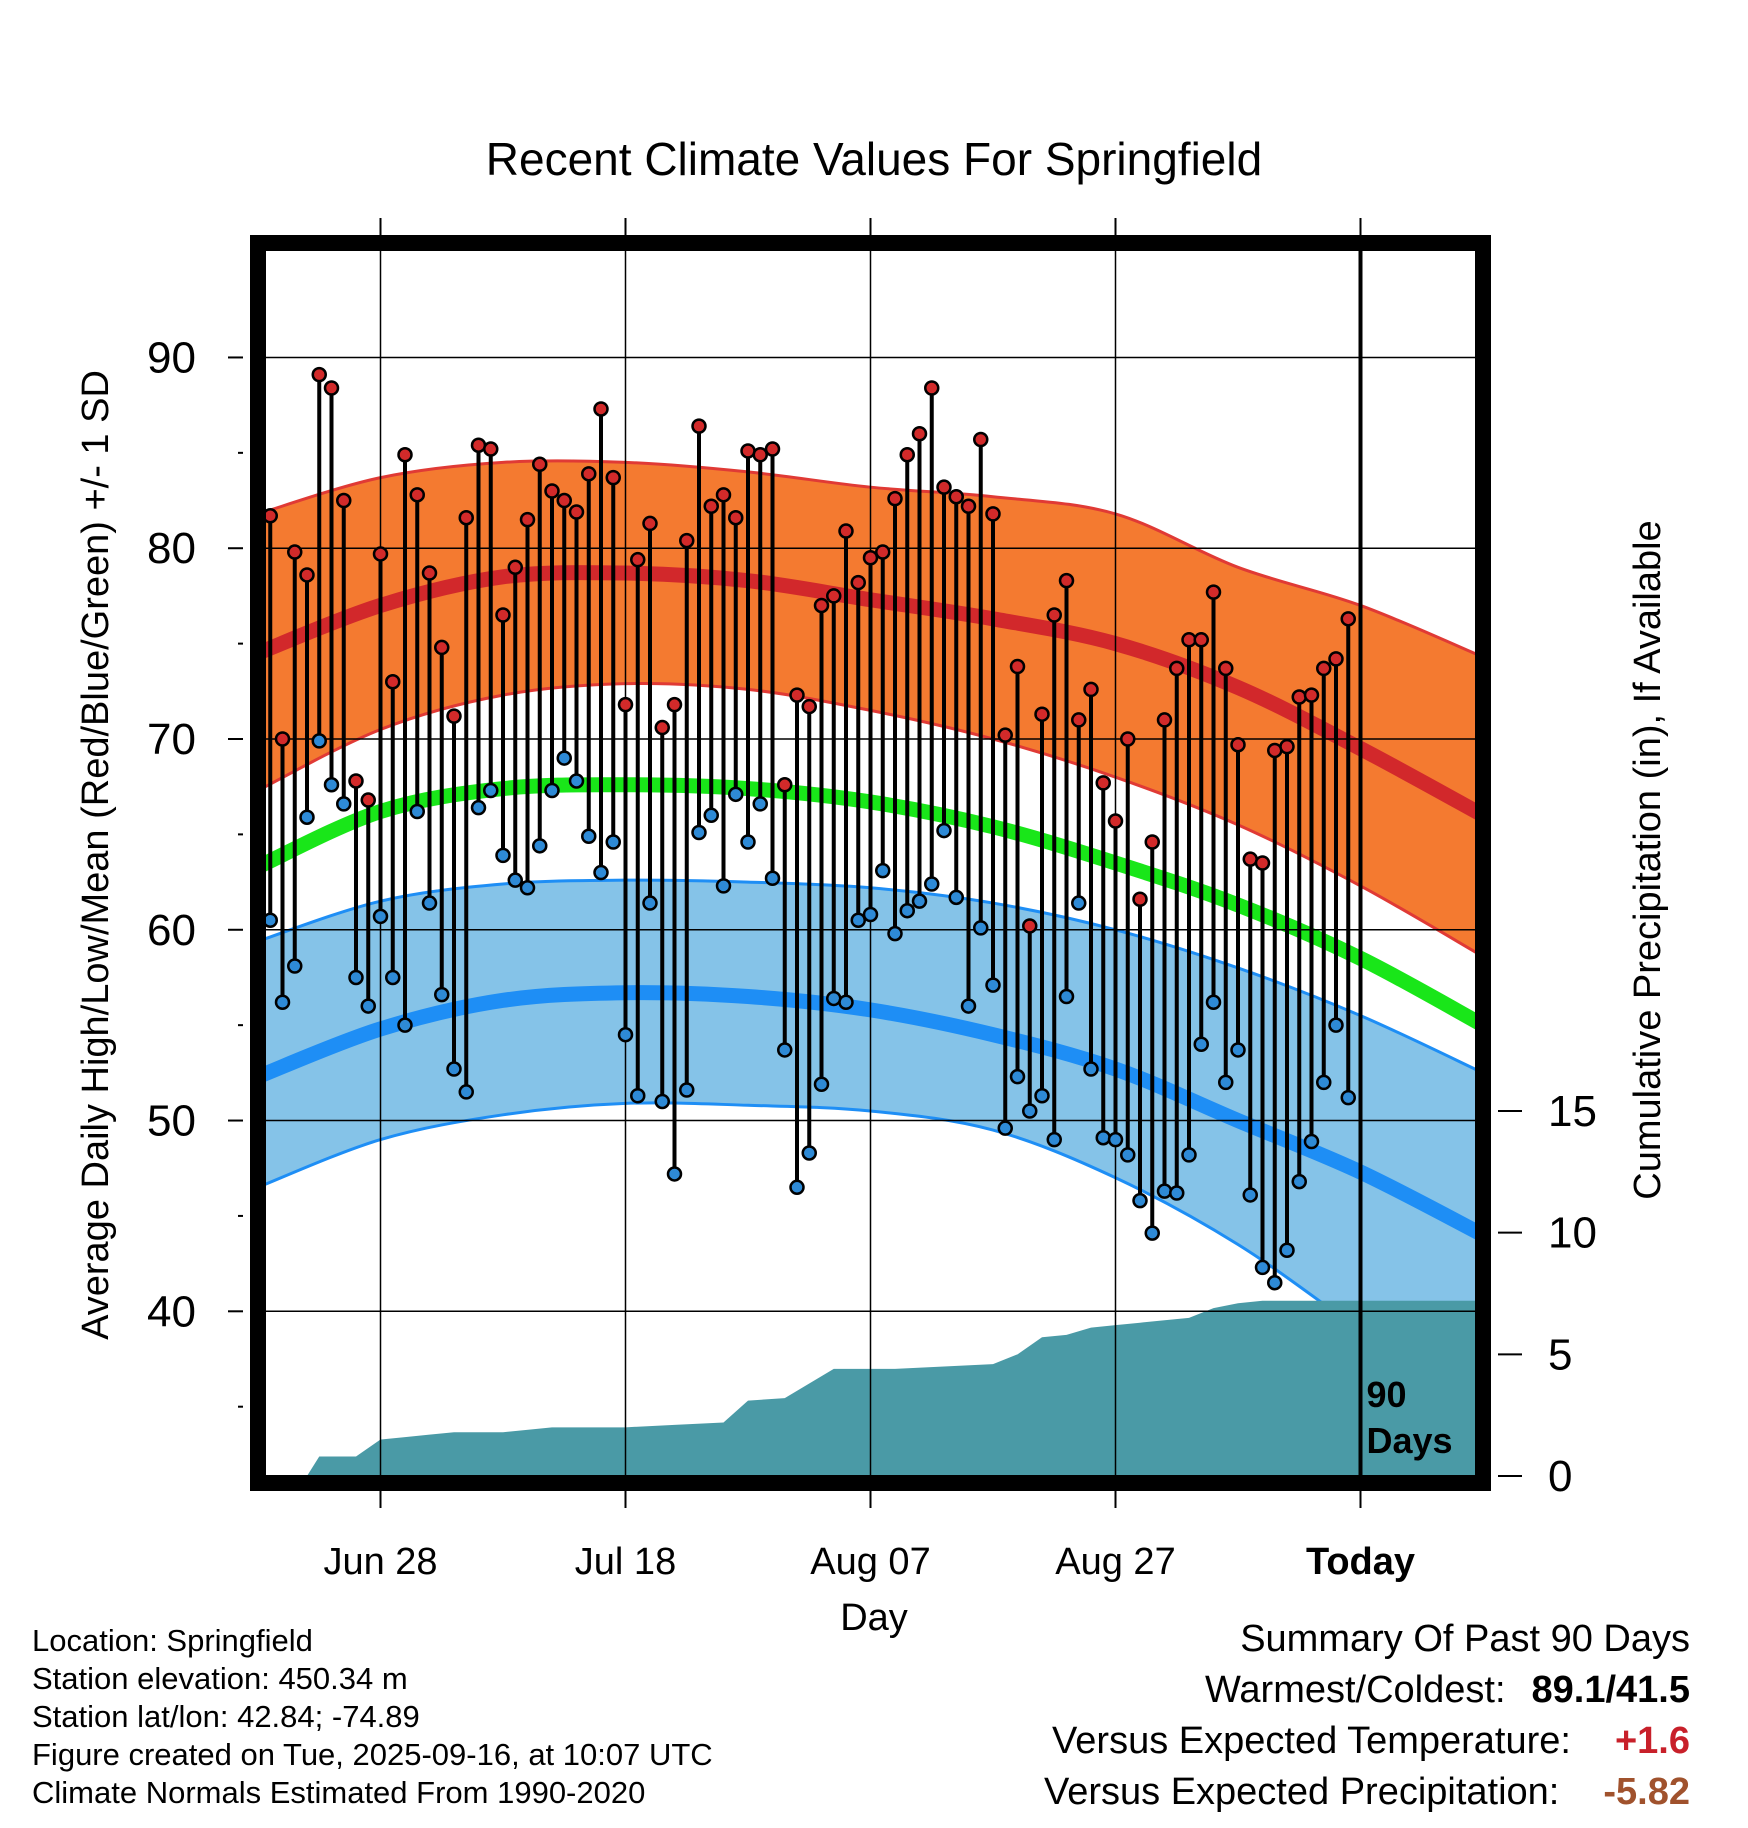  I want to click on y2-tick-label-15: 15, so click(1572, 1111).